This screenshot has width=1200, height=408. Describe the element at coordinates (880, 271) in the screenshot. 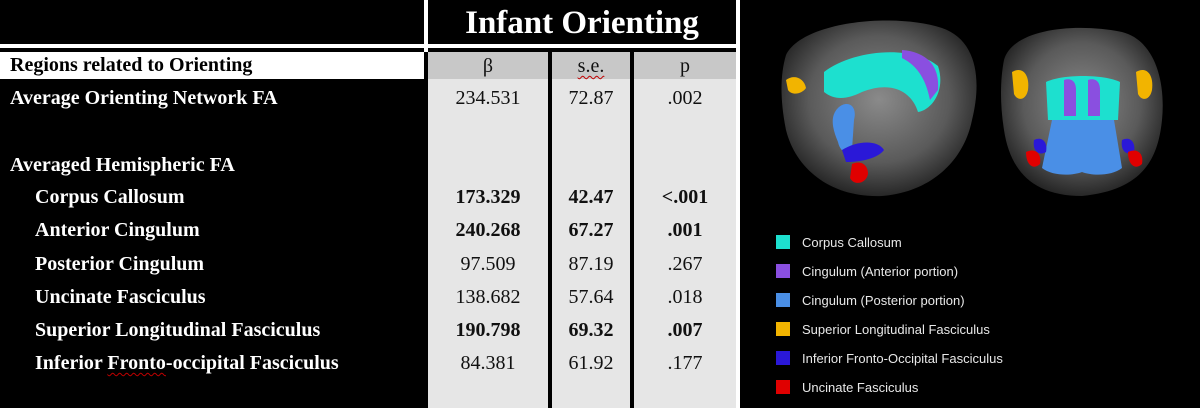

I see `legend-label: Cingulum (Anterior portion)` at that location.